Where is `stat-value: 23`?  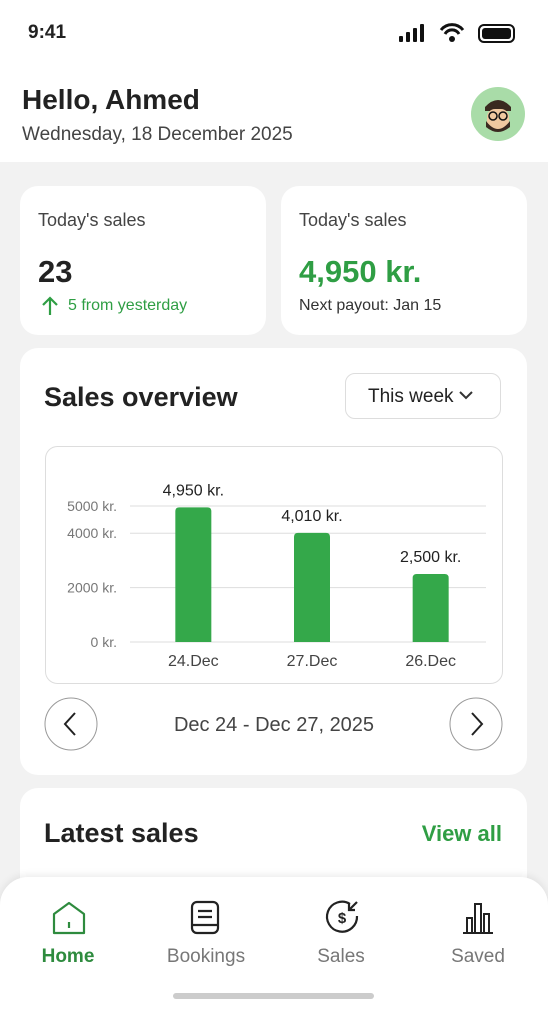
stat-value: 23 is located at coordinates (55, 271).